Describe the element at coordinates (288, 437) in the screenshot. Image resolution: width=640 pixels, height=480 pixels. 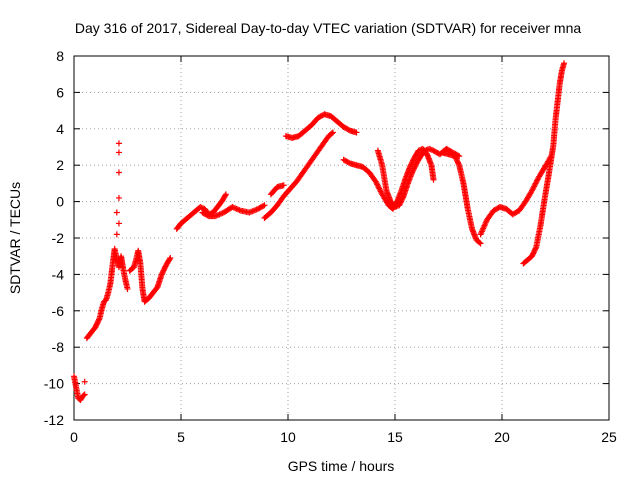
I see `x-tick-label: 10` at that location.